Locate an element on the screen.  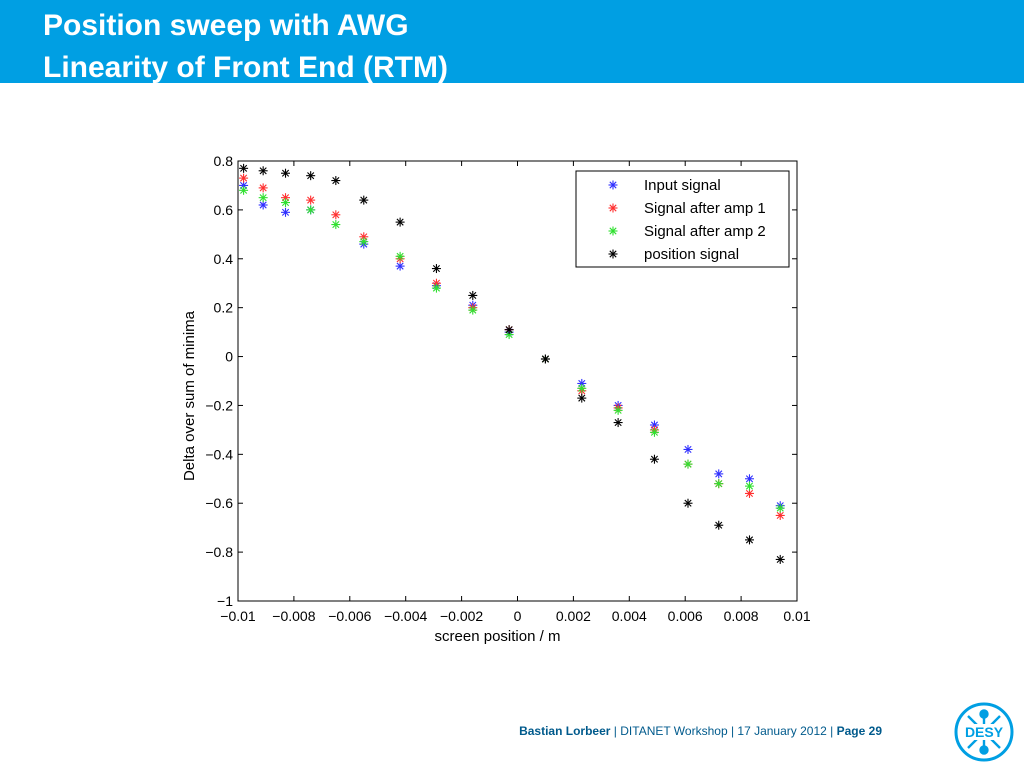
x-tick-label: −0.008 is located at coordinates (293, 616).